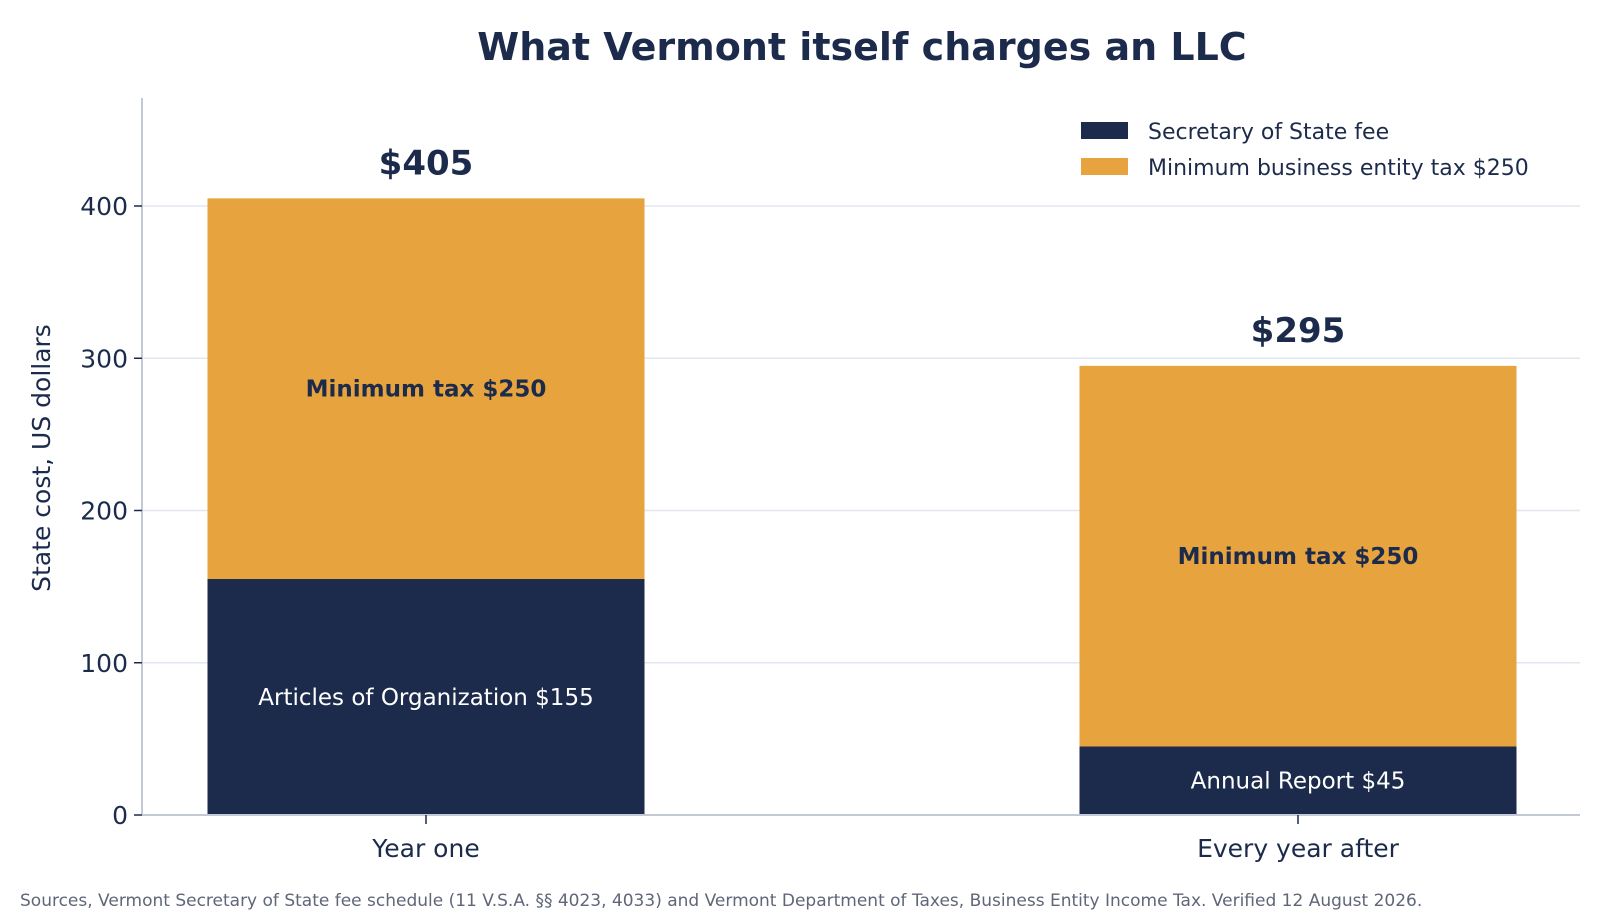  Describe the element at coordinates (861, 47) in the screenshot. I see `chart-title: What Vermont itself charges an LLC` at that location.